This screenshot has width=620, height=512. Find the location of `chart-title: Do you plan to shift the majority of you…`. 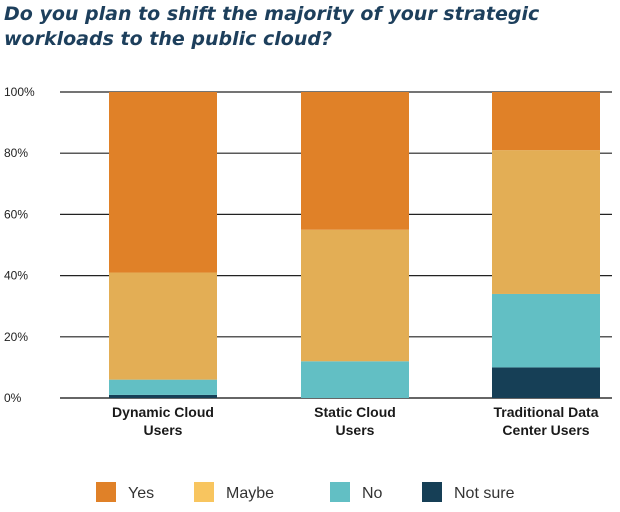

chart-title: Do you plan to shift the majority of you… is located at coordinates (272, 26).